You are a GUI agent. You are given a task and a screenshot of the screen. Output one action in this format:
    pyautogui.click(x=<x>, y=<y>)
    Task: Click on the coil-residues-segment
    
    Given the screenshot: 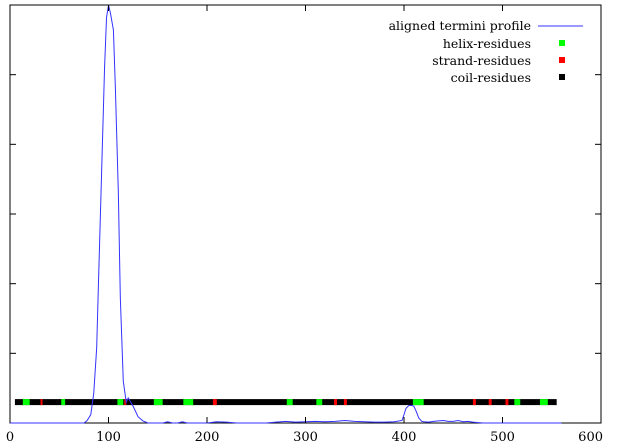 What is the action you would take?
    pyautogui.click(x=285, y=402)
    